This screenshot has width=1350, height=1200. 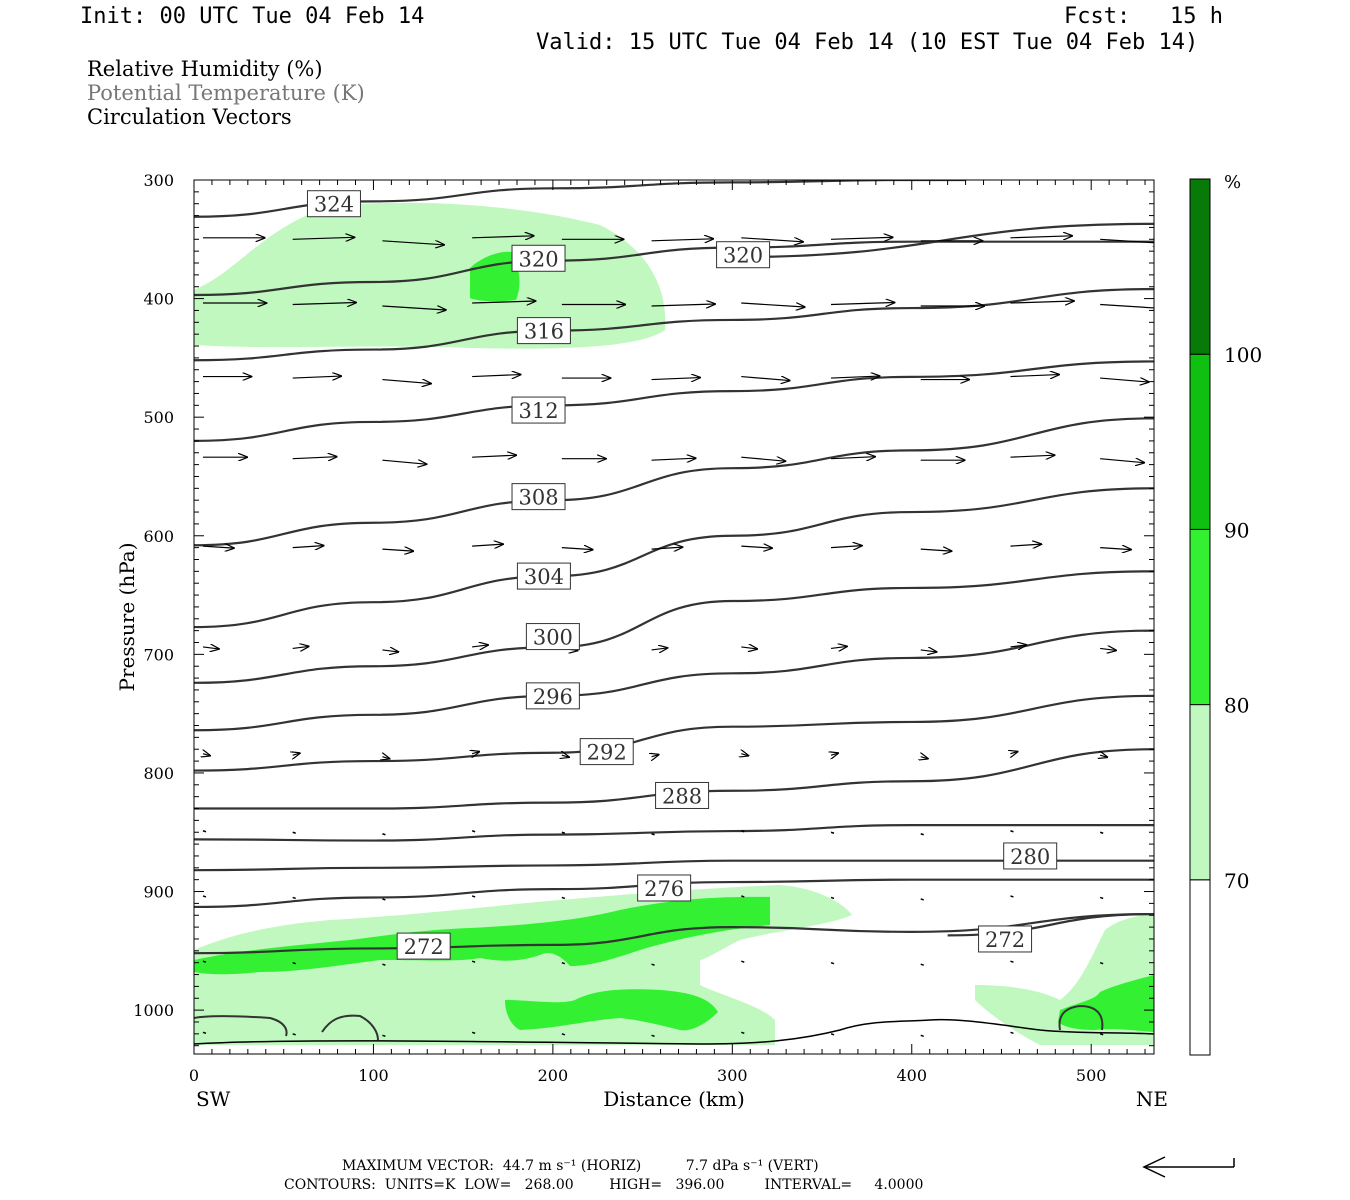 I want to click on reference-vector, so click(x=1188, y=1167).